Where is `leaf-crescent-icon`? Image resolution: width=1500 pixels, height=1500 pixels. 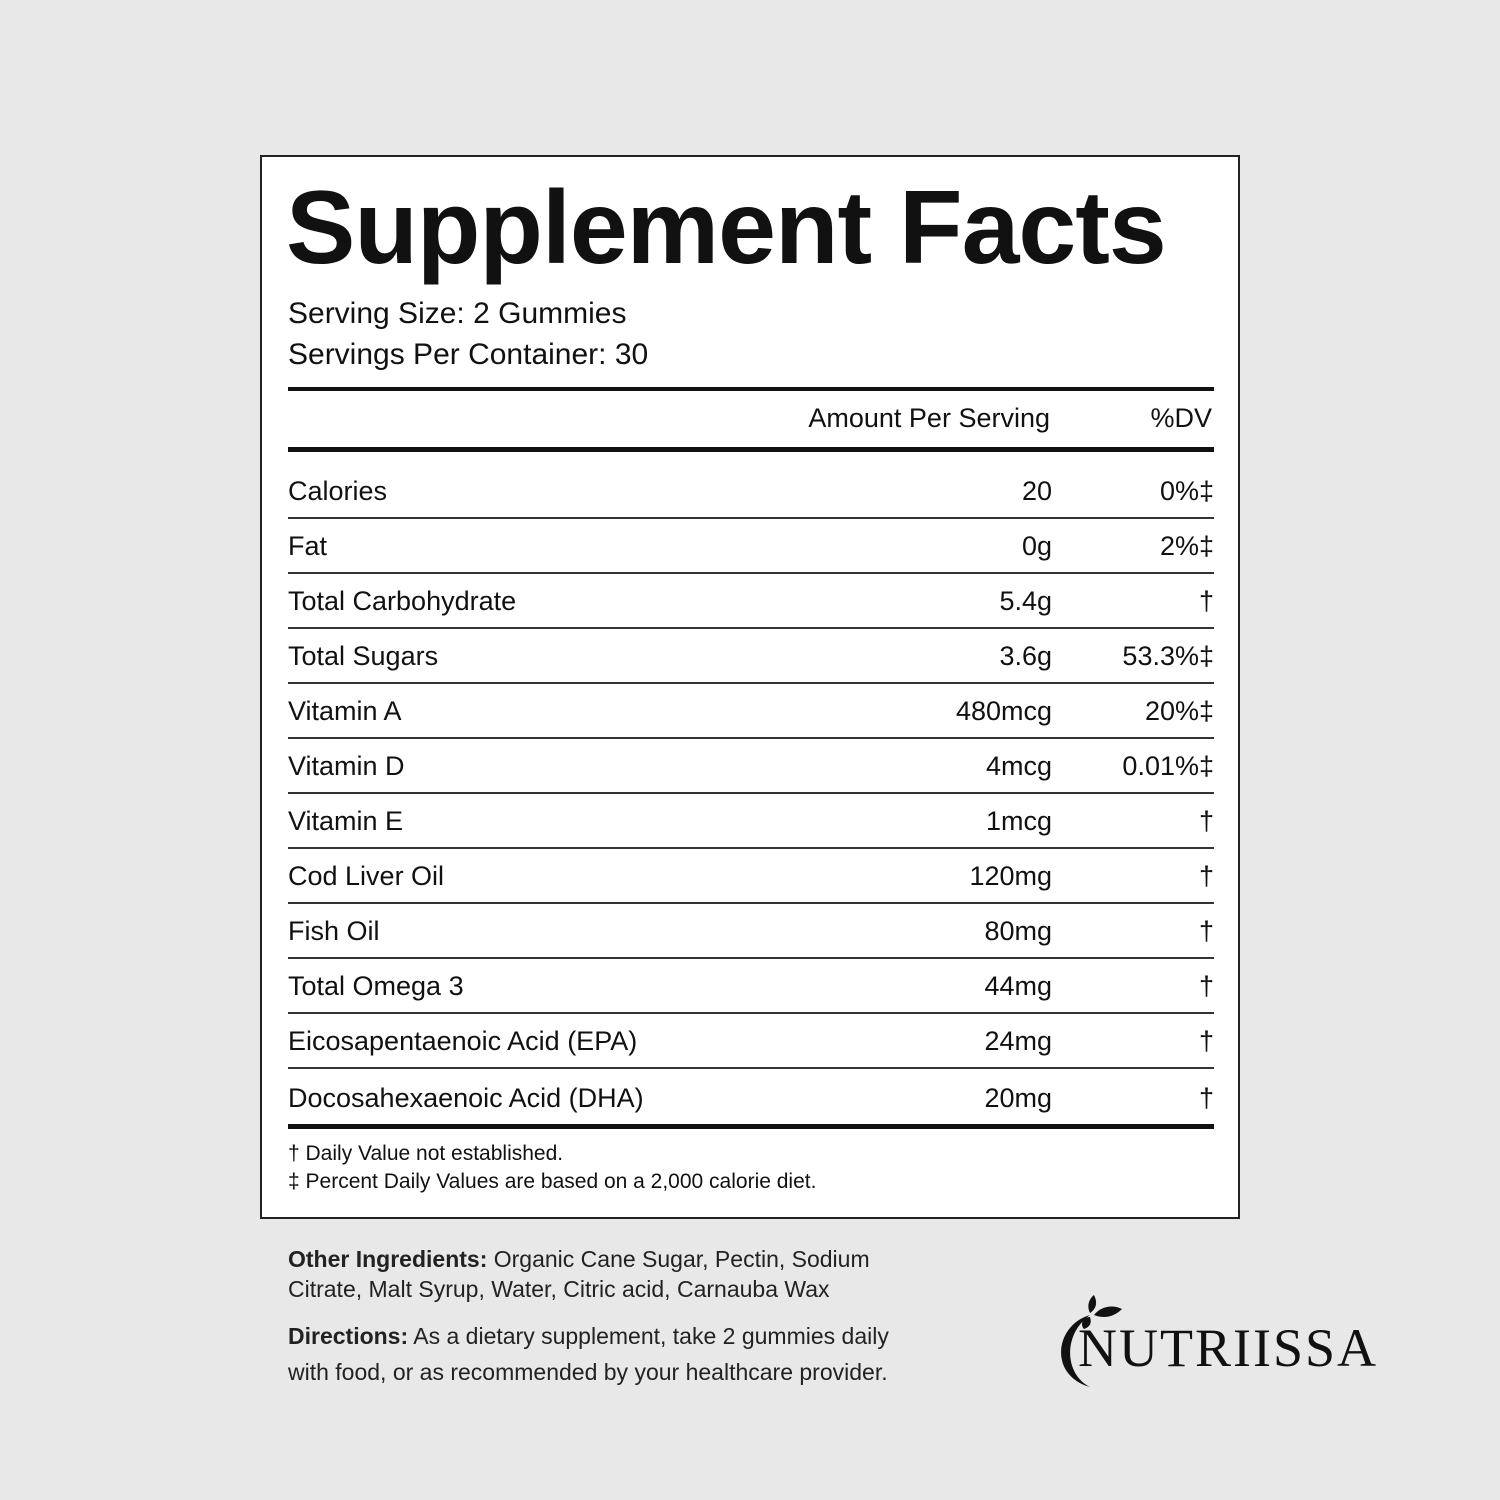
leaf-crescent-icon is located at coordinates (1091, 1341).